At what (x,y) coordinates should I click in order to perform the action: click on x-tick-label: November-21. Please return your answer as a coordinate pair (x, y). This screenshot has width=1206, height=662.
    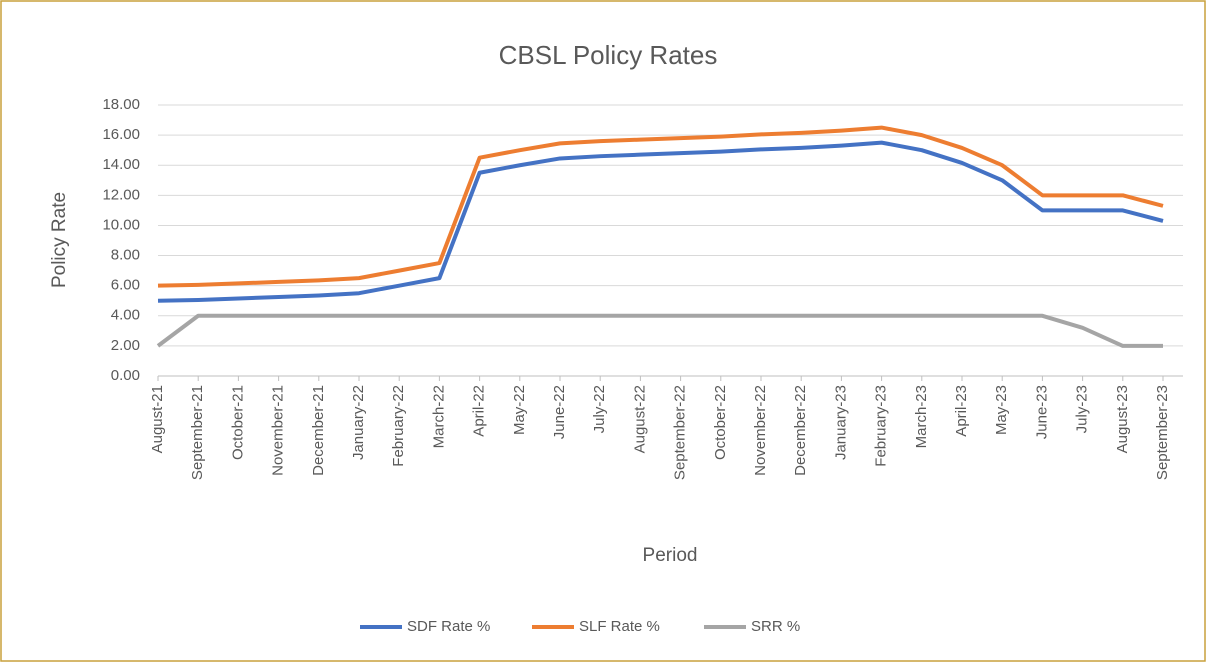
    Looking at the image, I should click on (278, 430).